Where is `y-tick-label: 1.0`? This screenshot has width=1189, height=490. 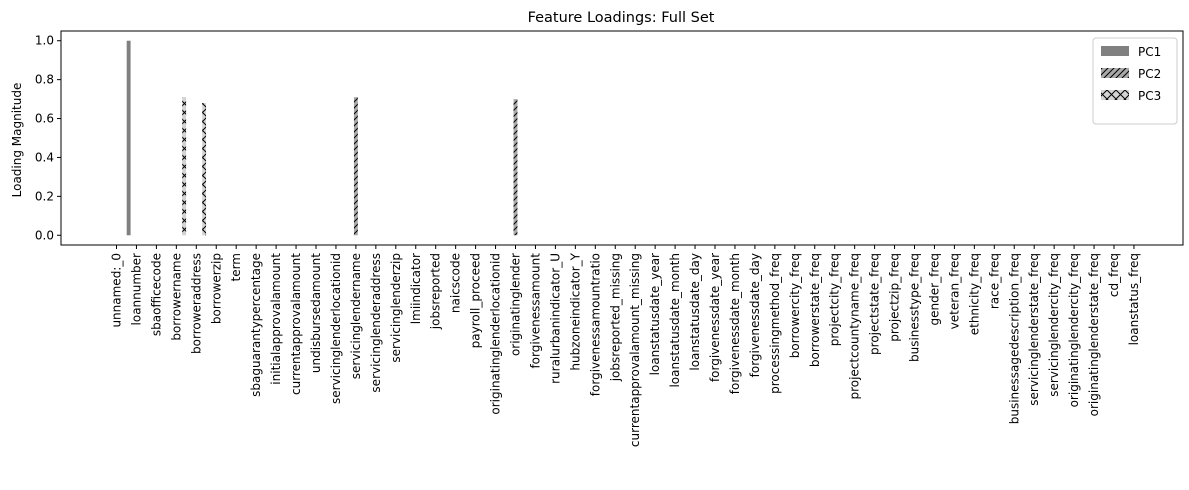 y-tick-label: 1.0 is located at coordinates (44, 41).